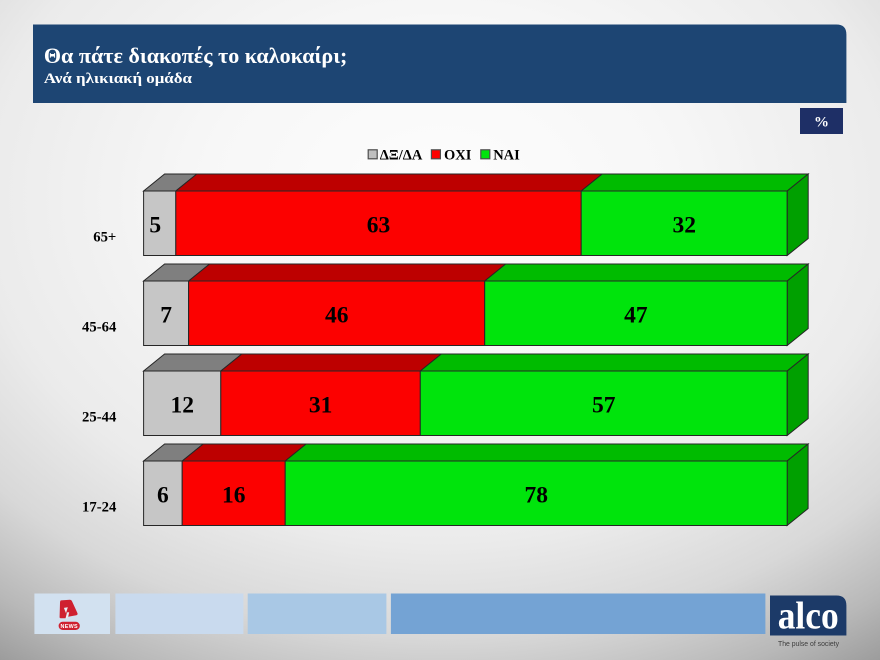 This screenshot has height=660, width=880. I want to click on svg-text: alco, so click(808, 616).